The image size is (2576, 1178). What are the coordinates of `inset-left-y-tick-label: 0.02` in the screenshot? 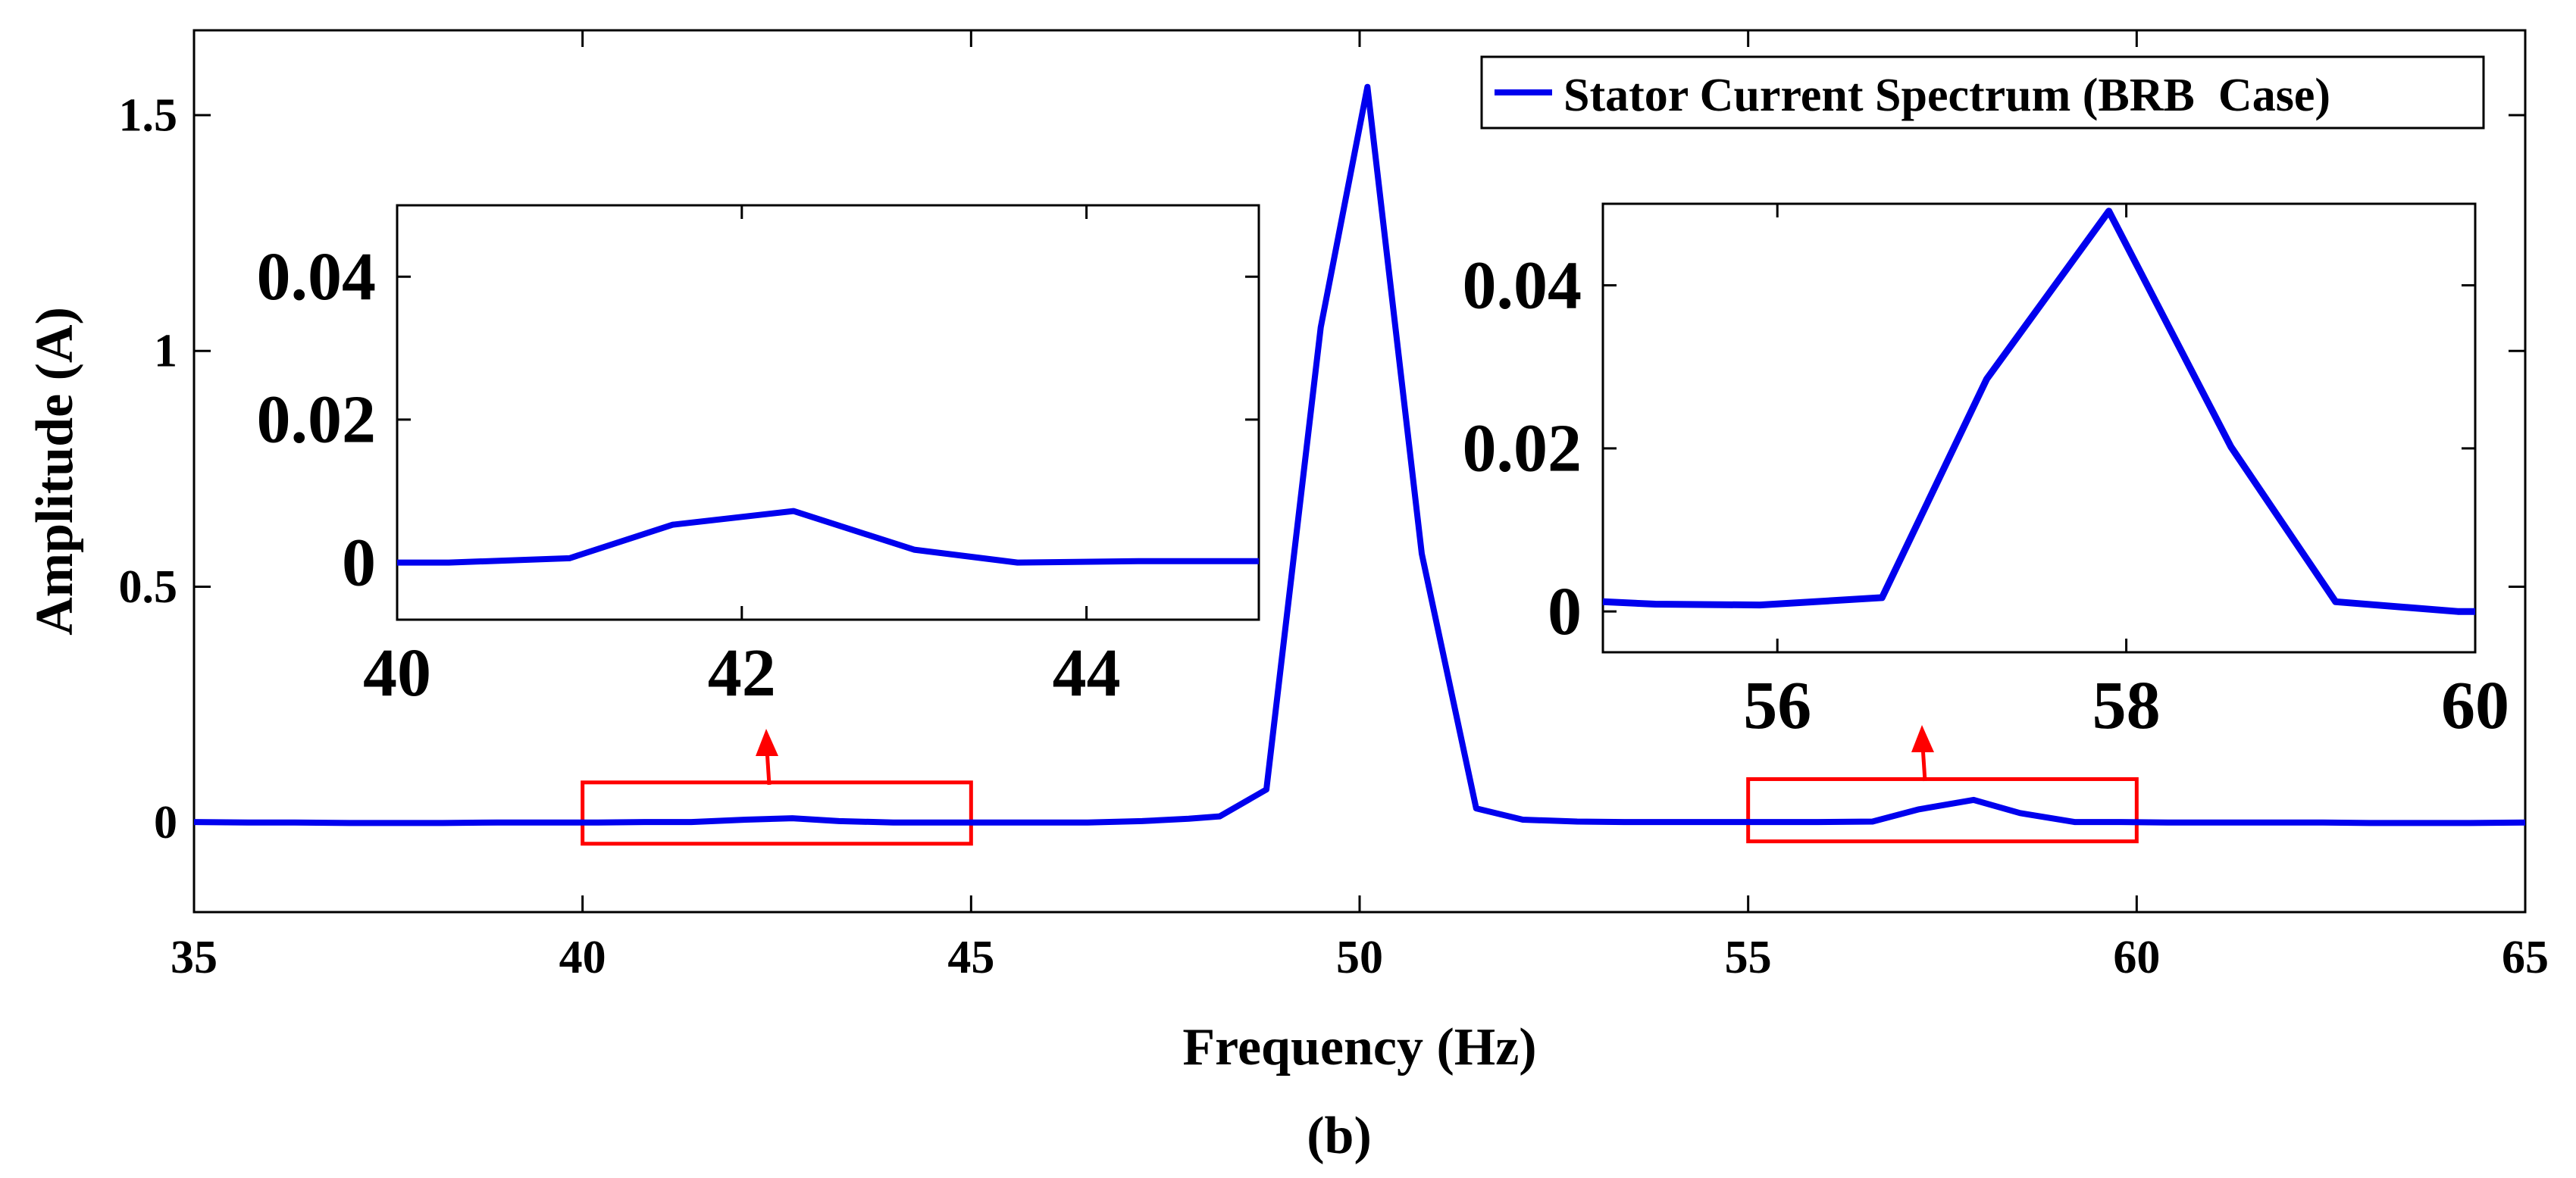 It's located at (317, 420).